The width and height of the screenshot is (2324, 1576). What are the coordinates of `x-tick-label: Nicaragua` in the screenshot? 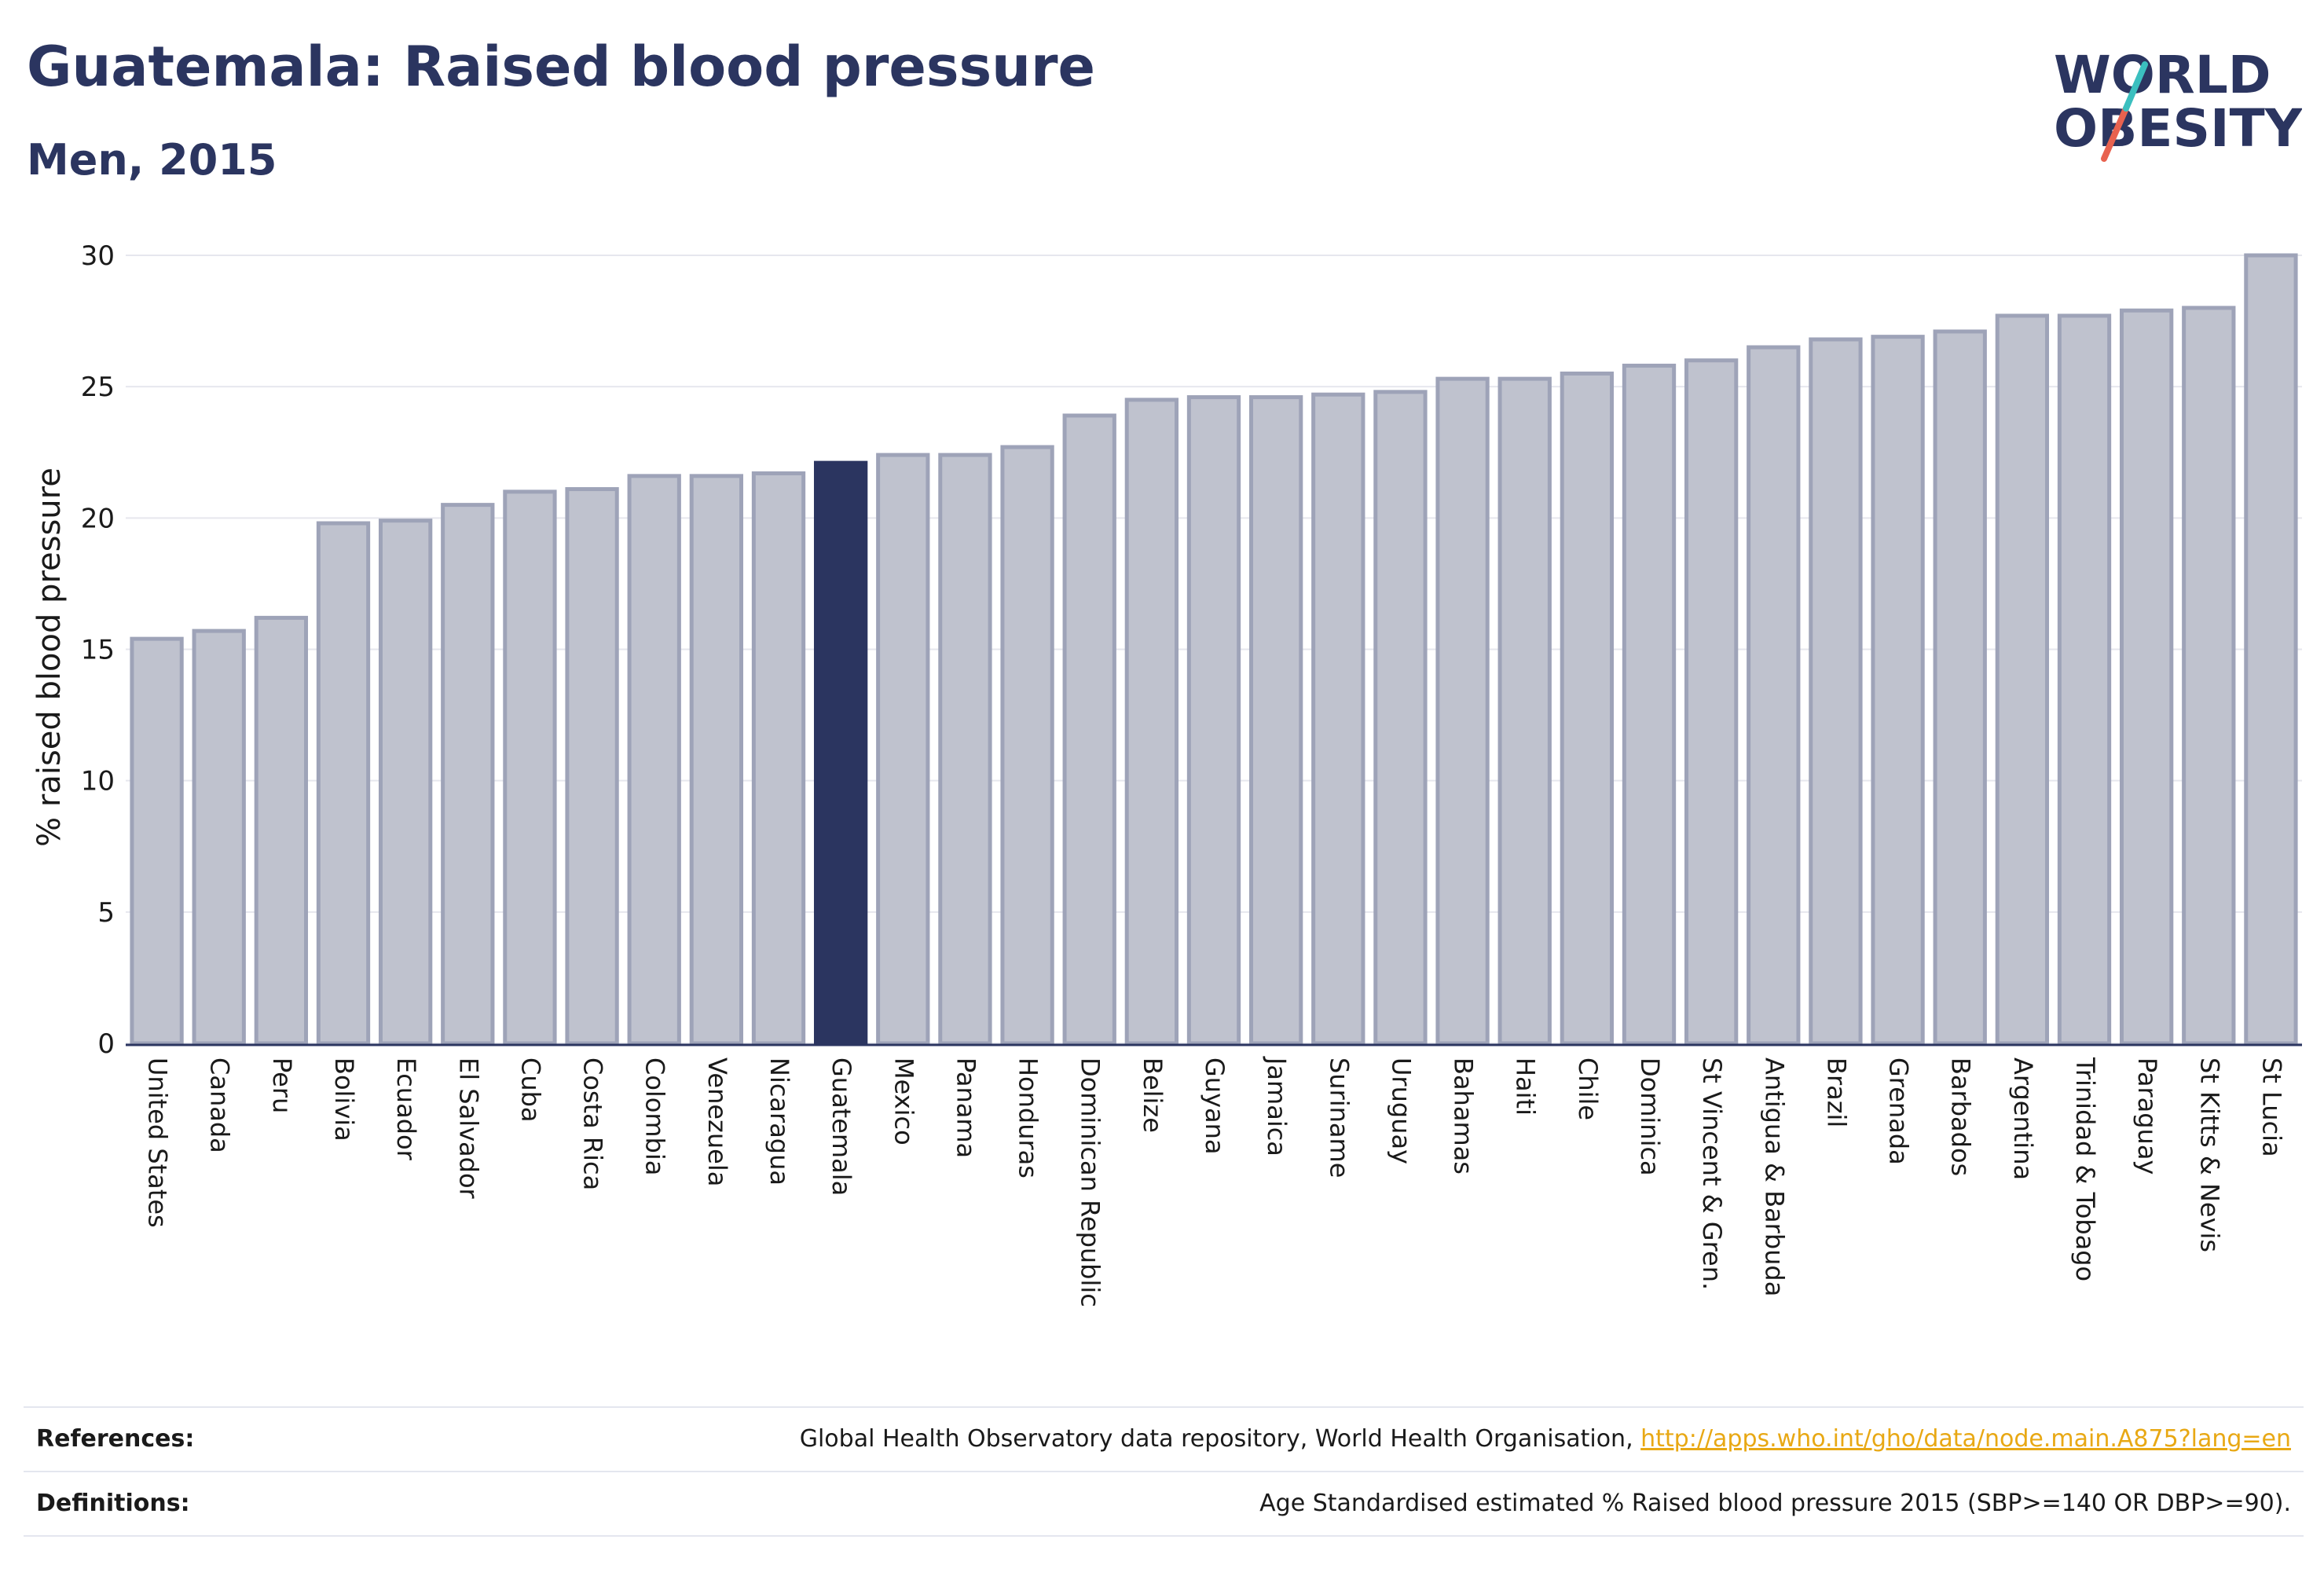 It's located at (779, 1121).